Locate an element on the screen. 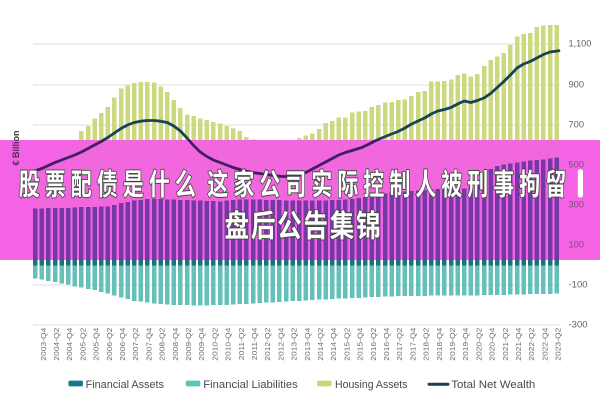 This screenshot has height=400, width=600. svg-text: 2004-Q2 is located at coordinates (57, 344).